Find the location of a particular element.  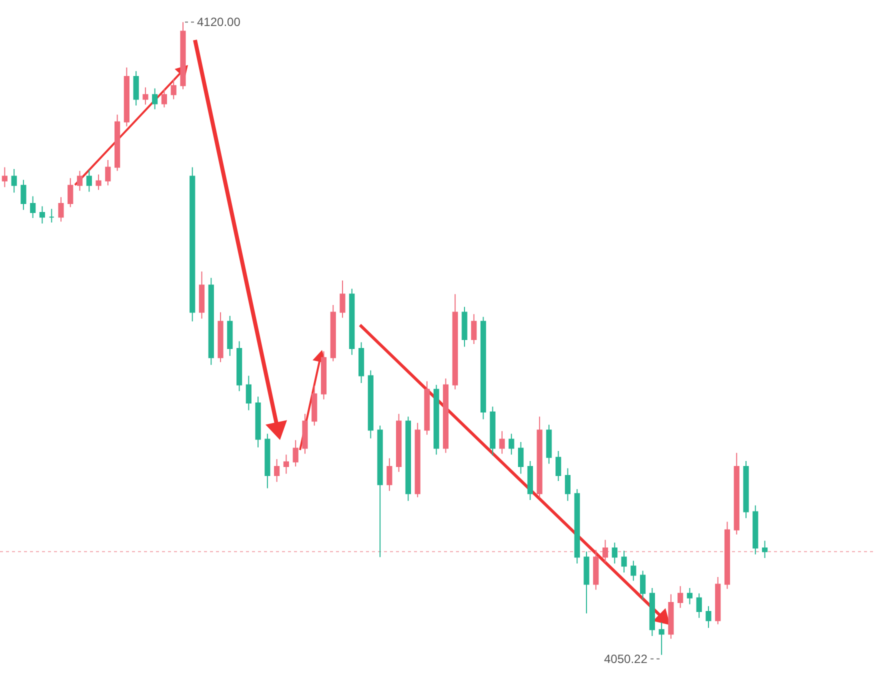

annotation: 4050.22 is located at coordinates (626, 659).